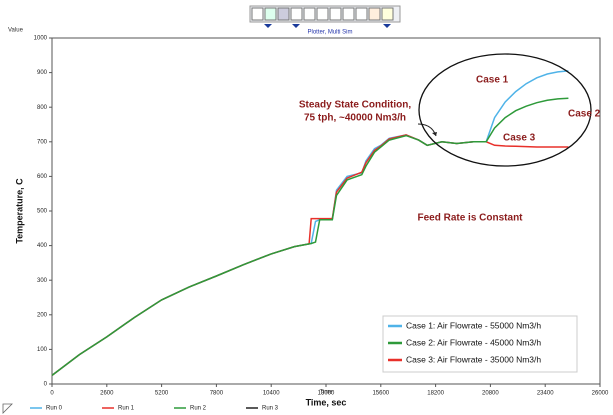 The image size is (613, 415). Describe the element at coordinates (42, 315) in the screenshot. I see `y-tick-label: 200` at that location.